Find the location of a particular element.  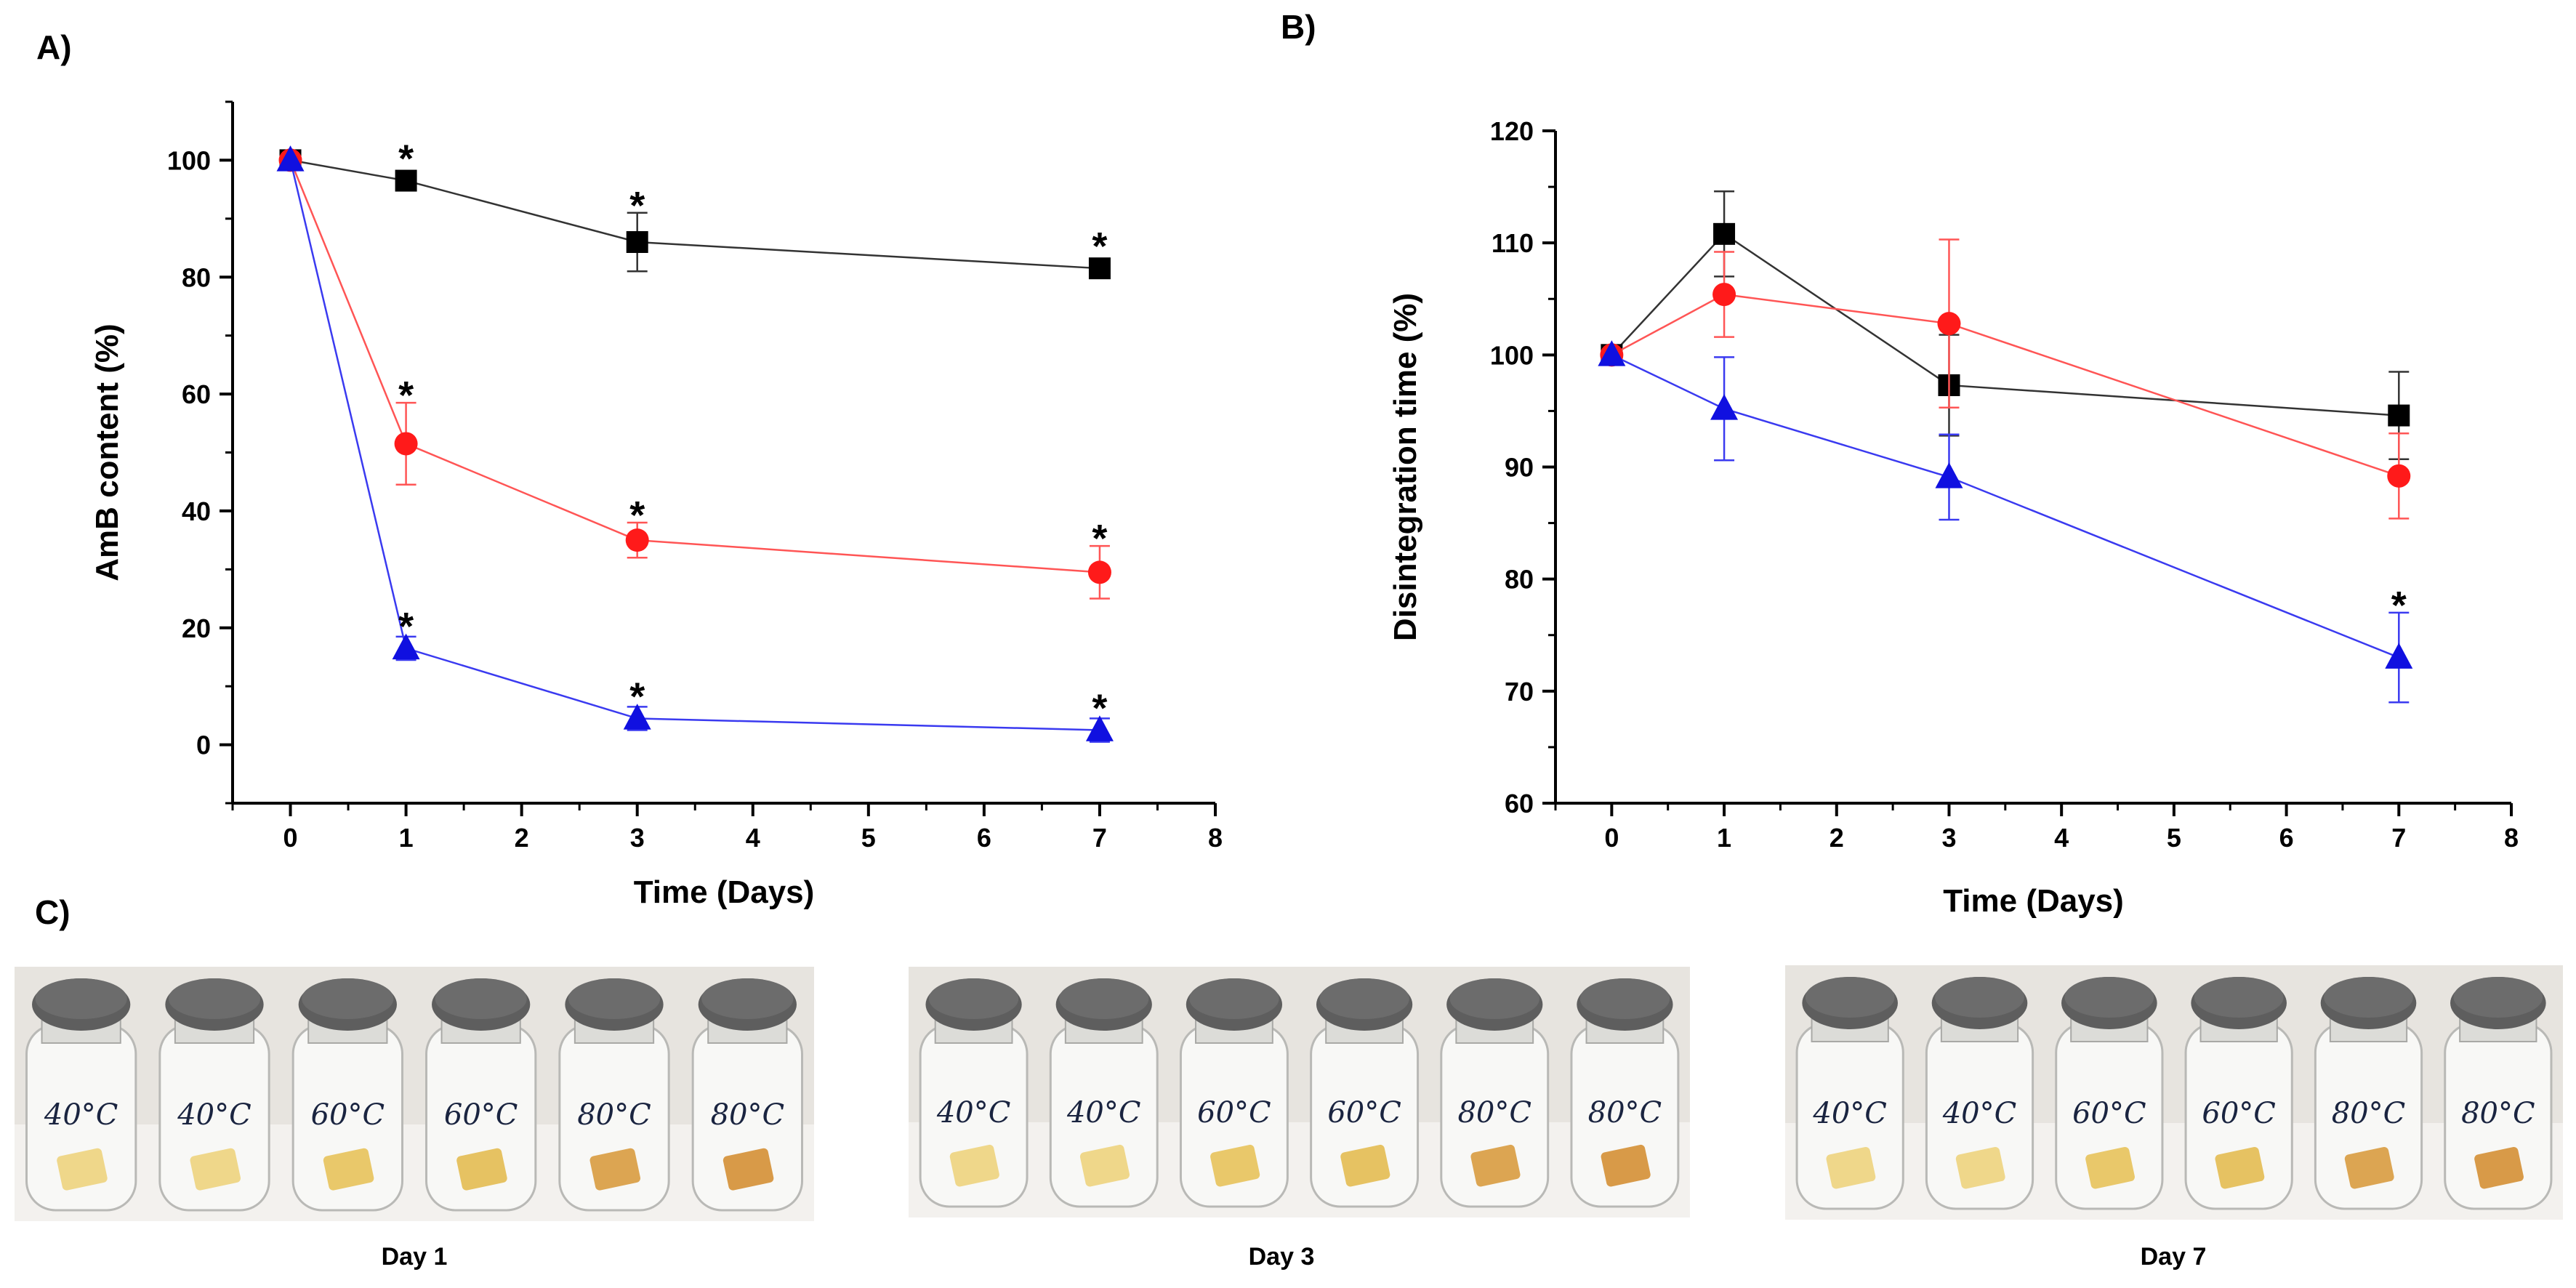

caption-day-1: Day 1 is located at coordinates (414, 1257).